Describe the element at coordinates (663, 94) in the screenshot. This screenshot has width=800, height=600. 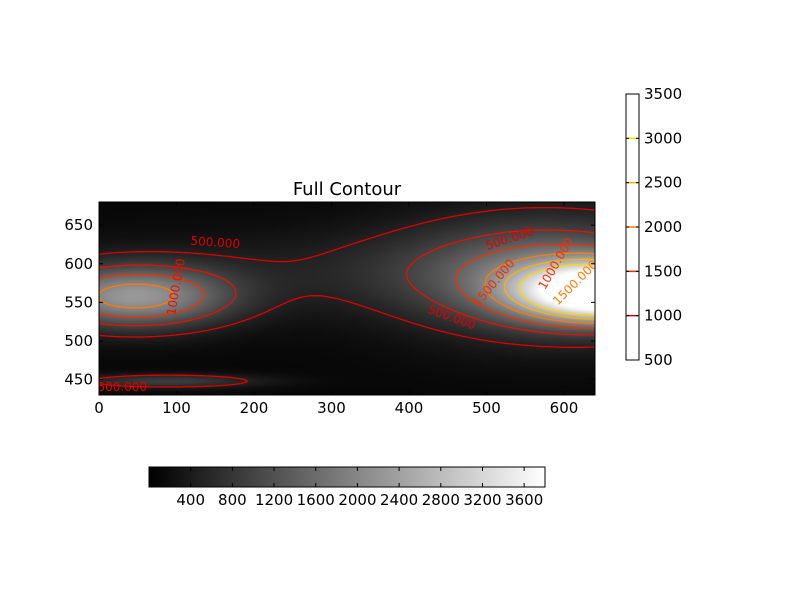
I see `contour-colorbar-tick-label: 3500` at that location.